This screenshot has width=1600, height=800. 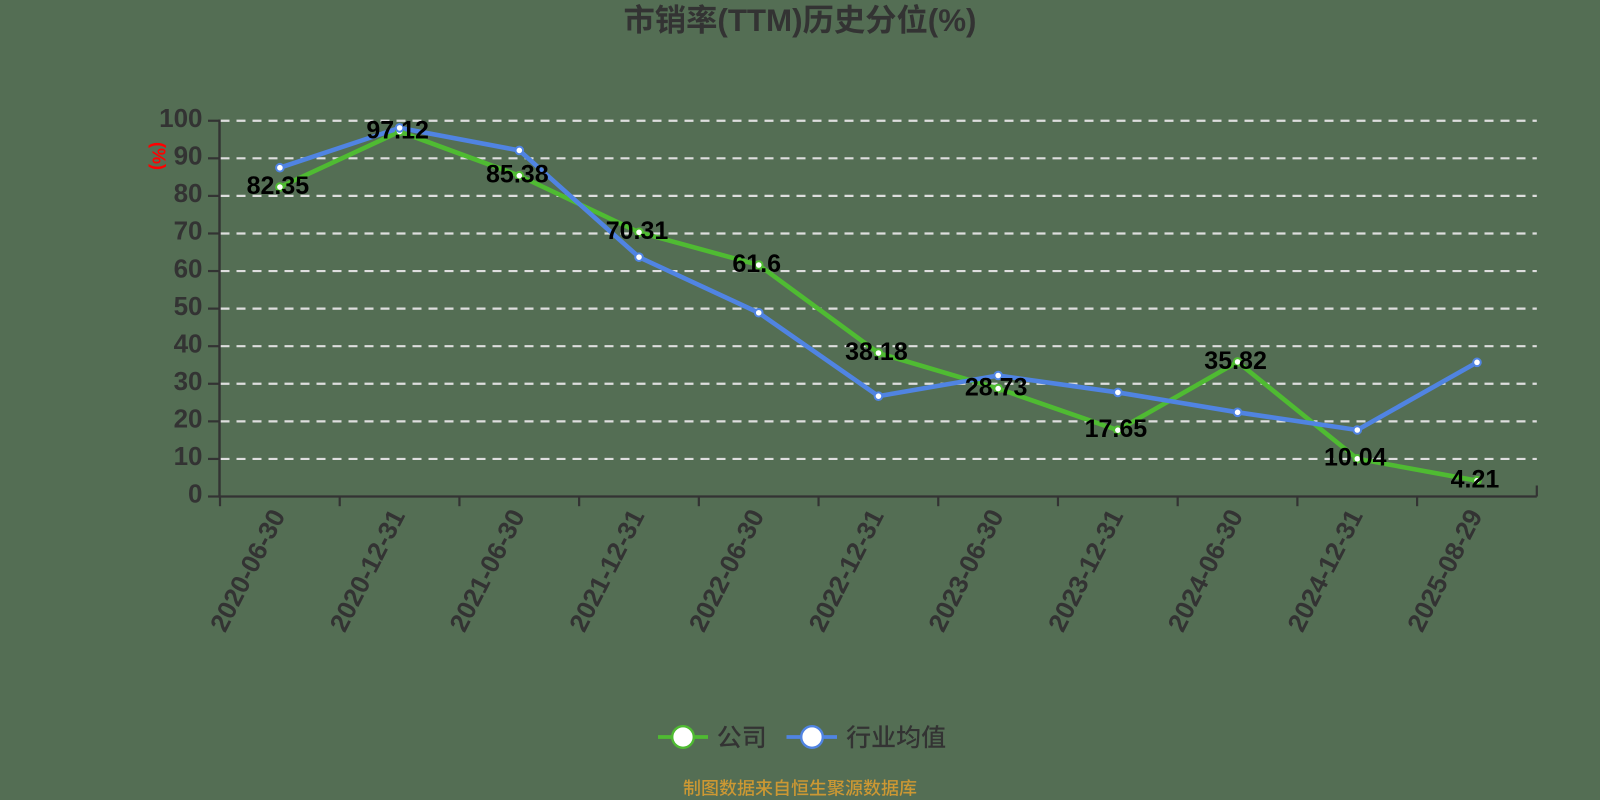 I want to click on svg-text: 28.73, so click(x=996, y=387).